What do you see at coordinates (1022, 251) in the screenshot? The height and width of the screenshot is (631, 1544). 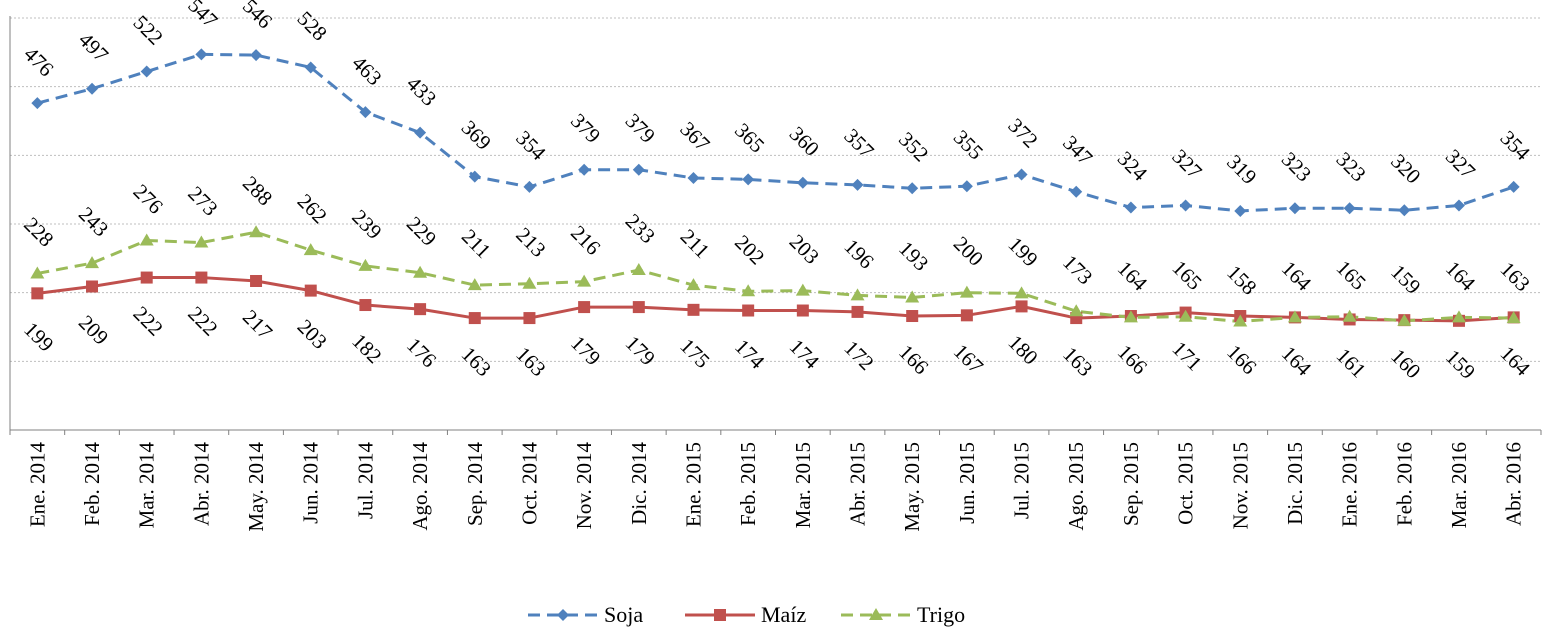 I see `data-label-trigo: 199` at bounding box center [1022, 251].